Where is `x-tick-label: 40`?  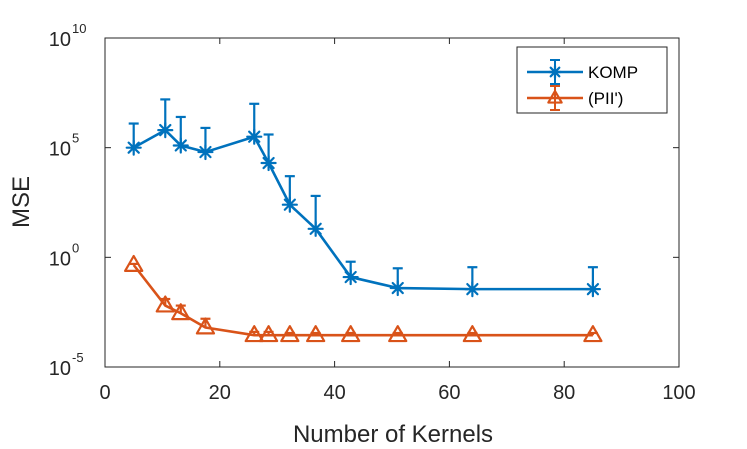
x-tick-label: 40 is located at coordinates (334, 393).